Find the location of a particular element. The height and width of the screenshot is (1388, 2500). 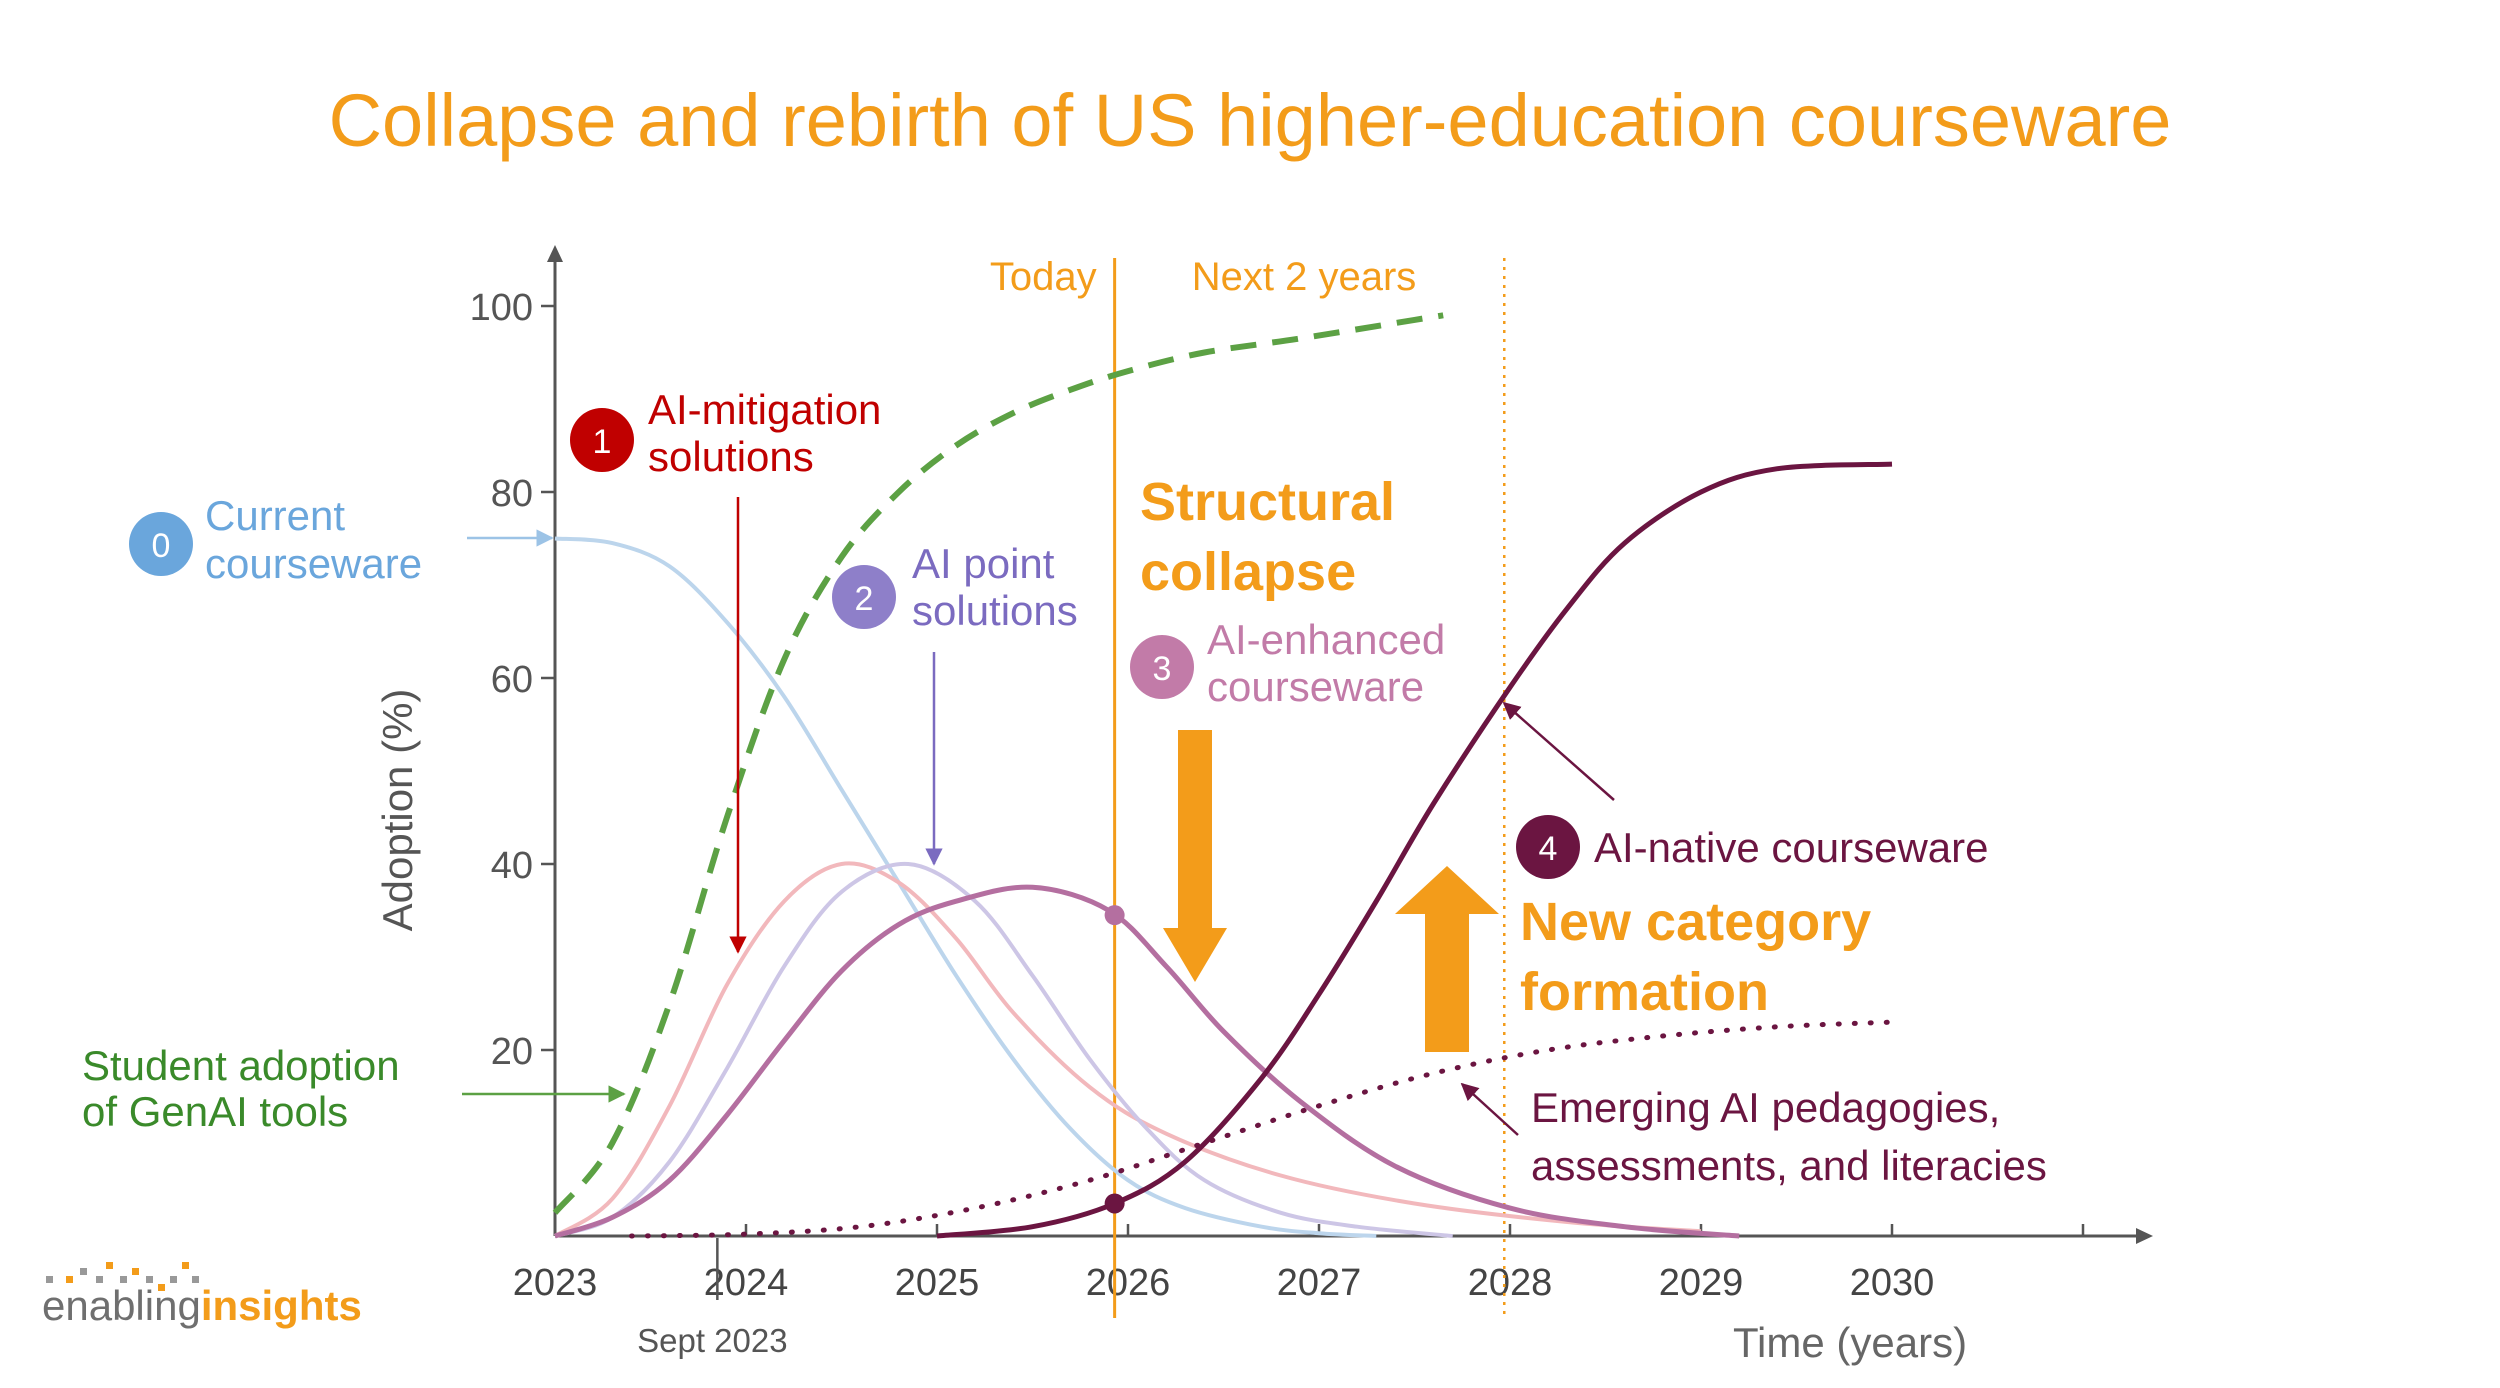

x-tick-label: 2030 is located at coordinates (1892, 1283).